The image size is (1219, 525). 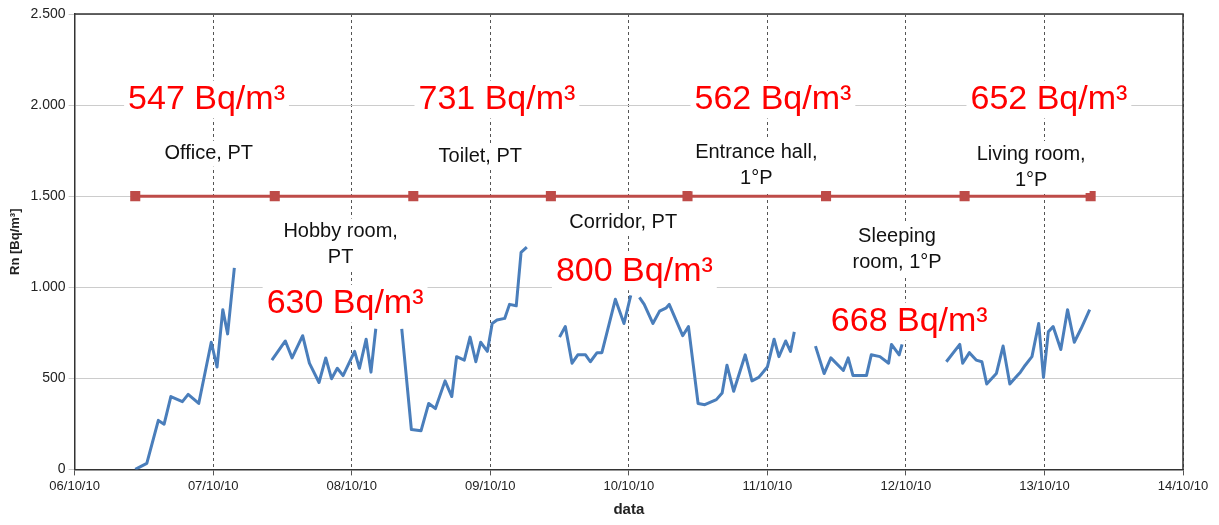 What do you see at coordinates (634, 268) in the screenshot?
I see `annotation: 800 Bq/m³` at bounding box center [634, 268].